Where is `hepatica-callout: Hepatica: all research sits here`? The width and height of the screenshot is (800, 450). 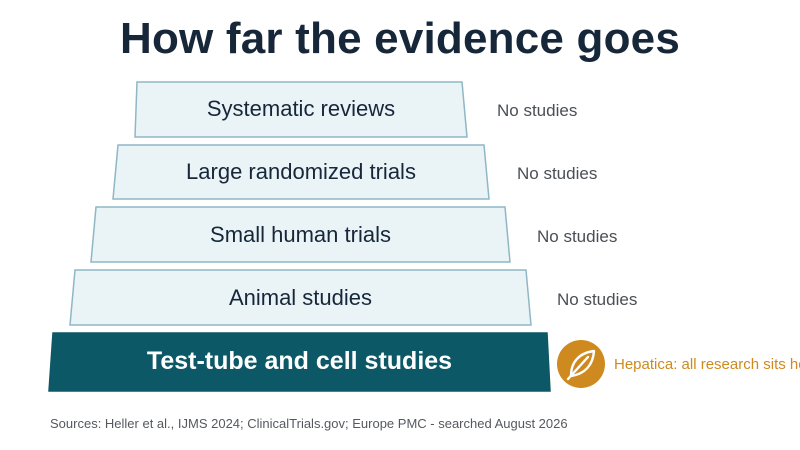
hepatica-callout: Hepatica: all research sits here is located at coordinates (707, 364).